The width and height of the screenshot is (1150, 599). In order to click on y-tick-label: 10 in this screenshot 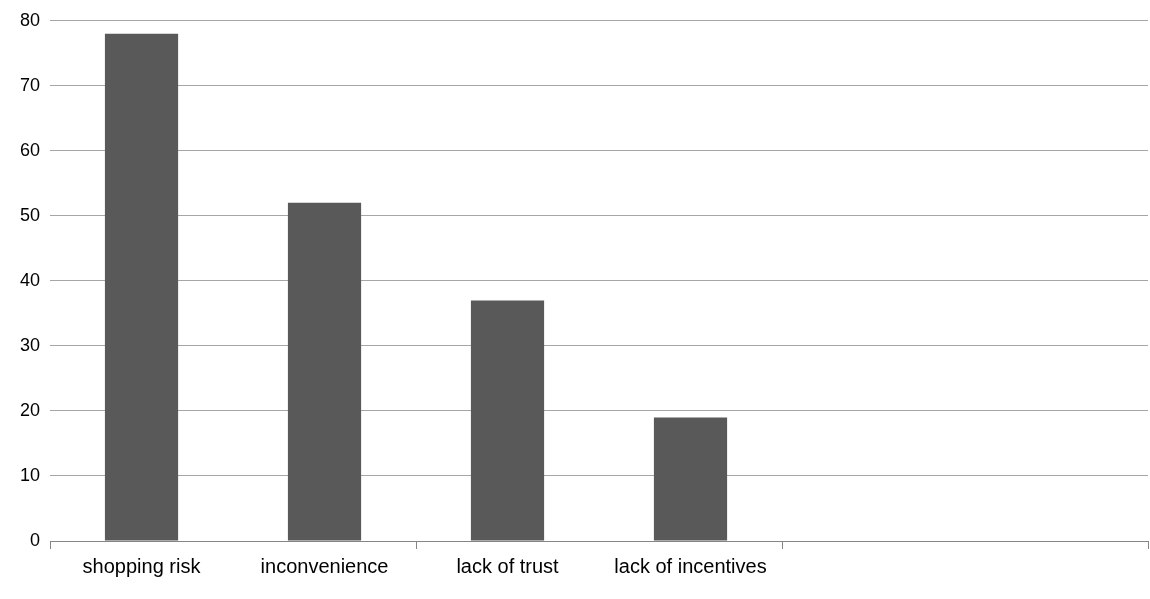, I will do `click(30, 474)`.